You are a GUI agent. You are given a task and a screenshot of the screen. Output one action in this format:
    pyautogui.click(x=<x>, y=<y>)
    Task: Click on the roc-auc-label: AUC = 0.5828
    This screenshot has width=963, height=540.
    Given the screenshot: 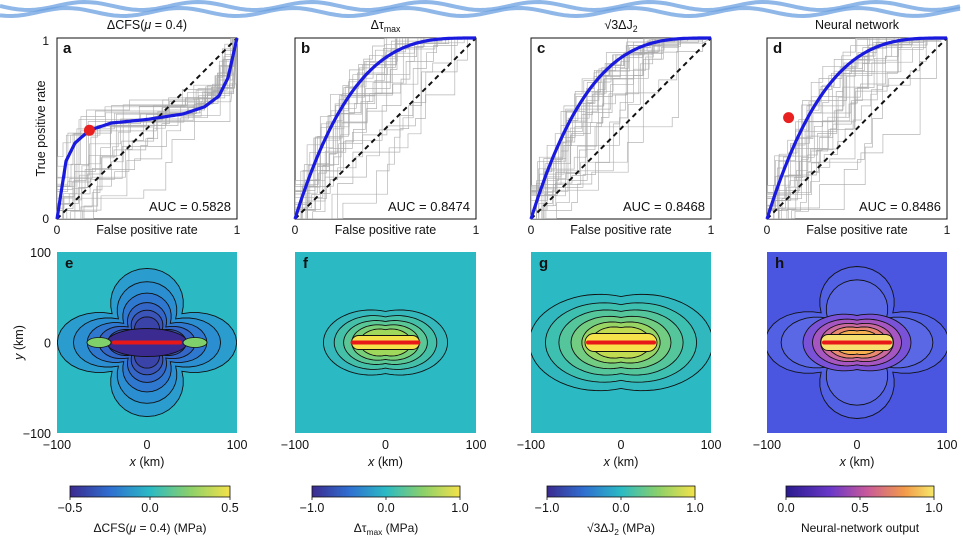 What is the action you would take?
    pyautogui.click(x=190, y=206)
    